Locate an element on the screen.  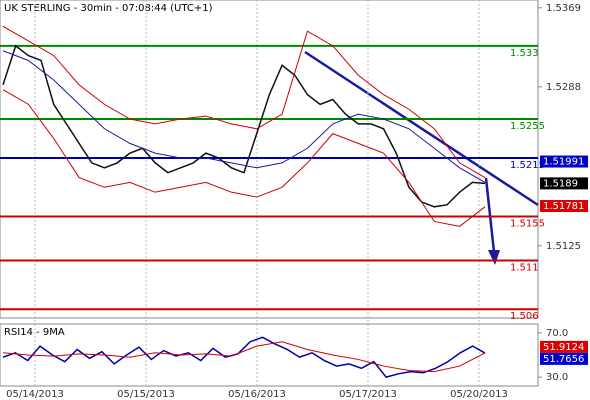
y-tick-label: 1.5288 is located at coordinates (563, 87).